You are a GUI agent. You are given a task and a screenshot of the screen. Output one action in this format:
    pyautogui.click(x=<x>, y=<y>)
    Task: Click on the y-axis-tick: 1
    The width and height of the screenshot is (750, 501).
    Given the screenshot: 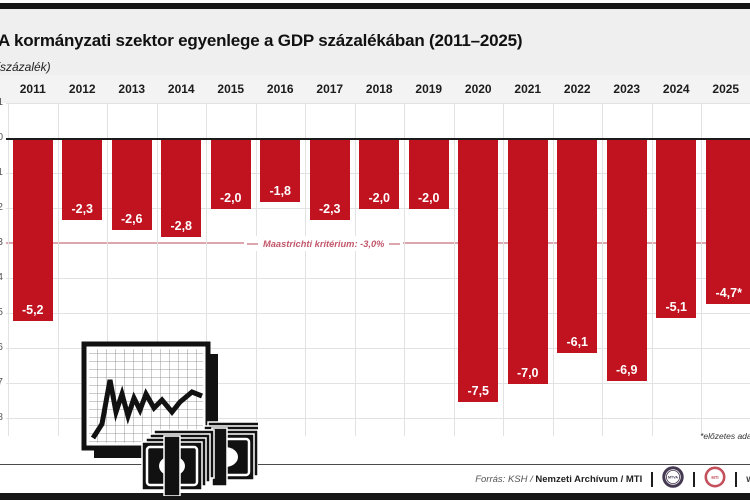 What is the action you would take?
    pyautogui.click(x=1, y=102)
    